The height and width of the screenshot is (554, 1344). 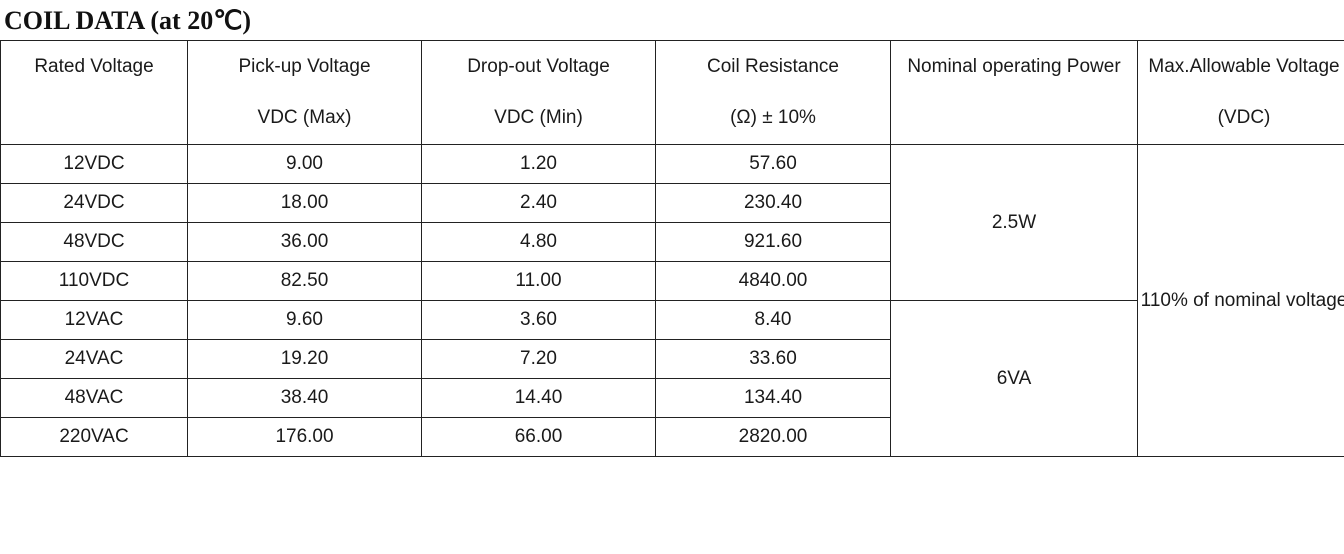 I want to click on table-row: 48VAC 38.40 14.40 134.40, so click(x=672, y=398).